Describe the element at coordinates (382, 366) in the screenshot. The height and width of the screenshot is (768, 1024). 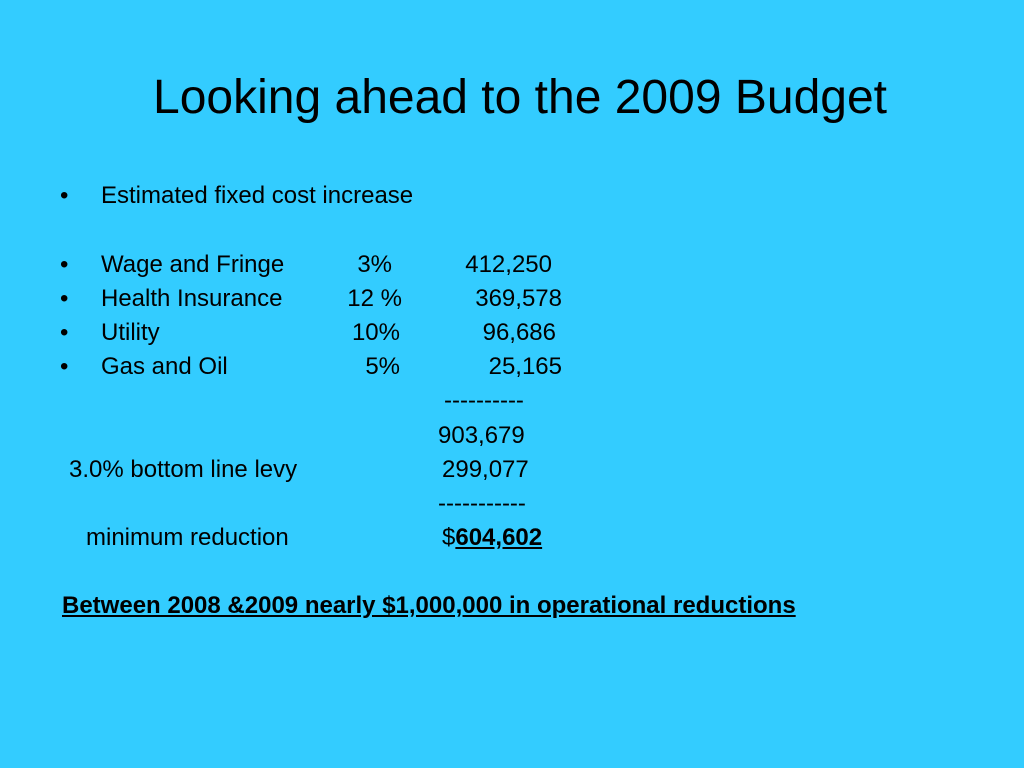
I see `cost-row-percent: 5%` at that location.